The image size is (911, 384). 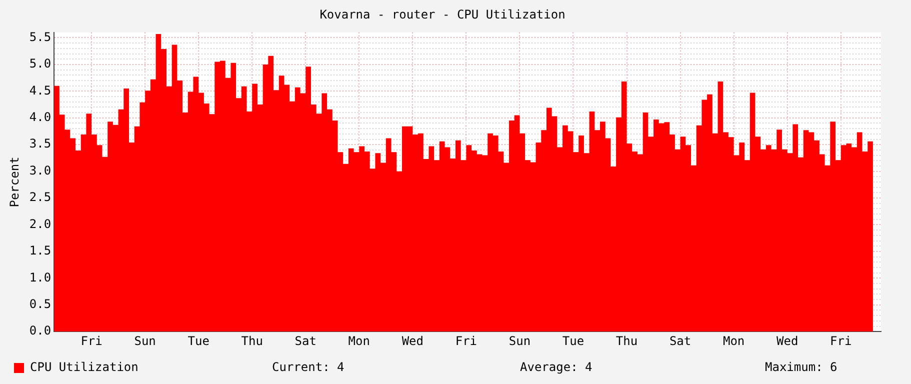 What do you see at coordinates (443, 14) in the screenshot?
I see `chart-title: Kovarna - router - CPU Utilization` at bounding box center [443, 14].